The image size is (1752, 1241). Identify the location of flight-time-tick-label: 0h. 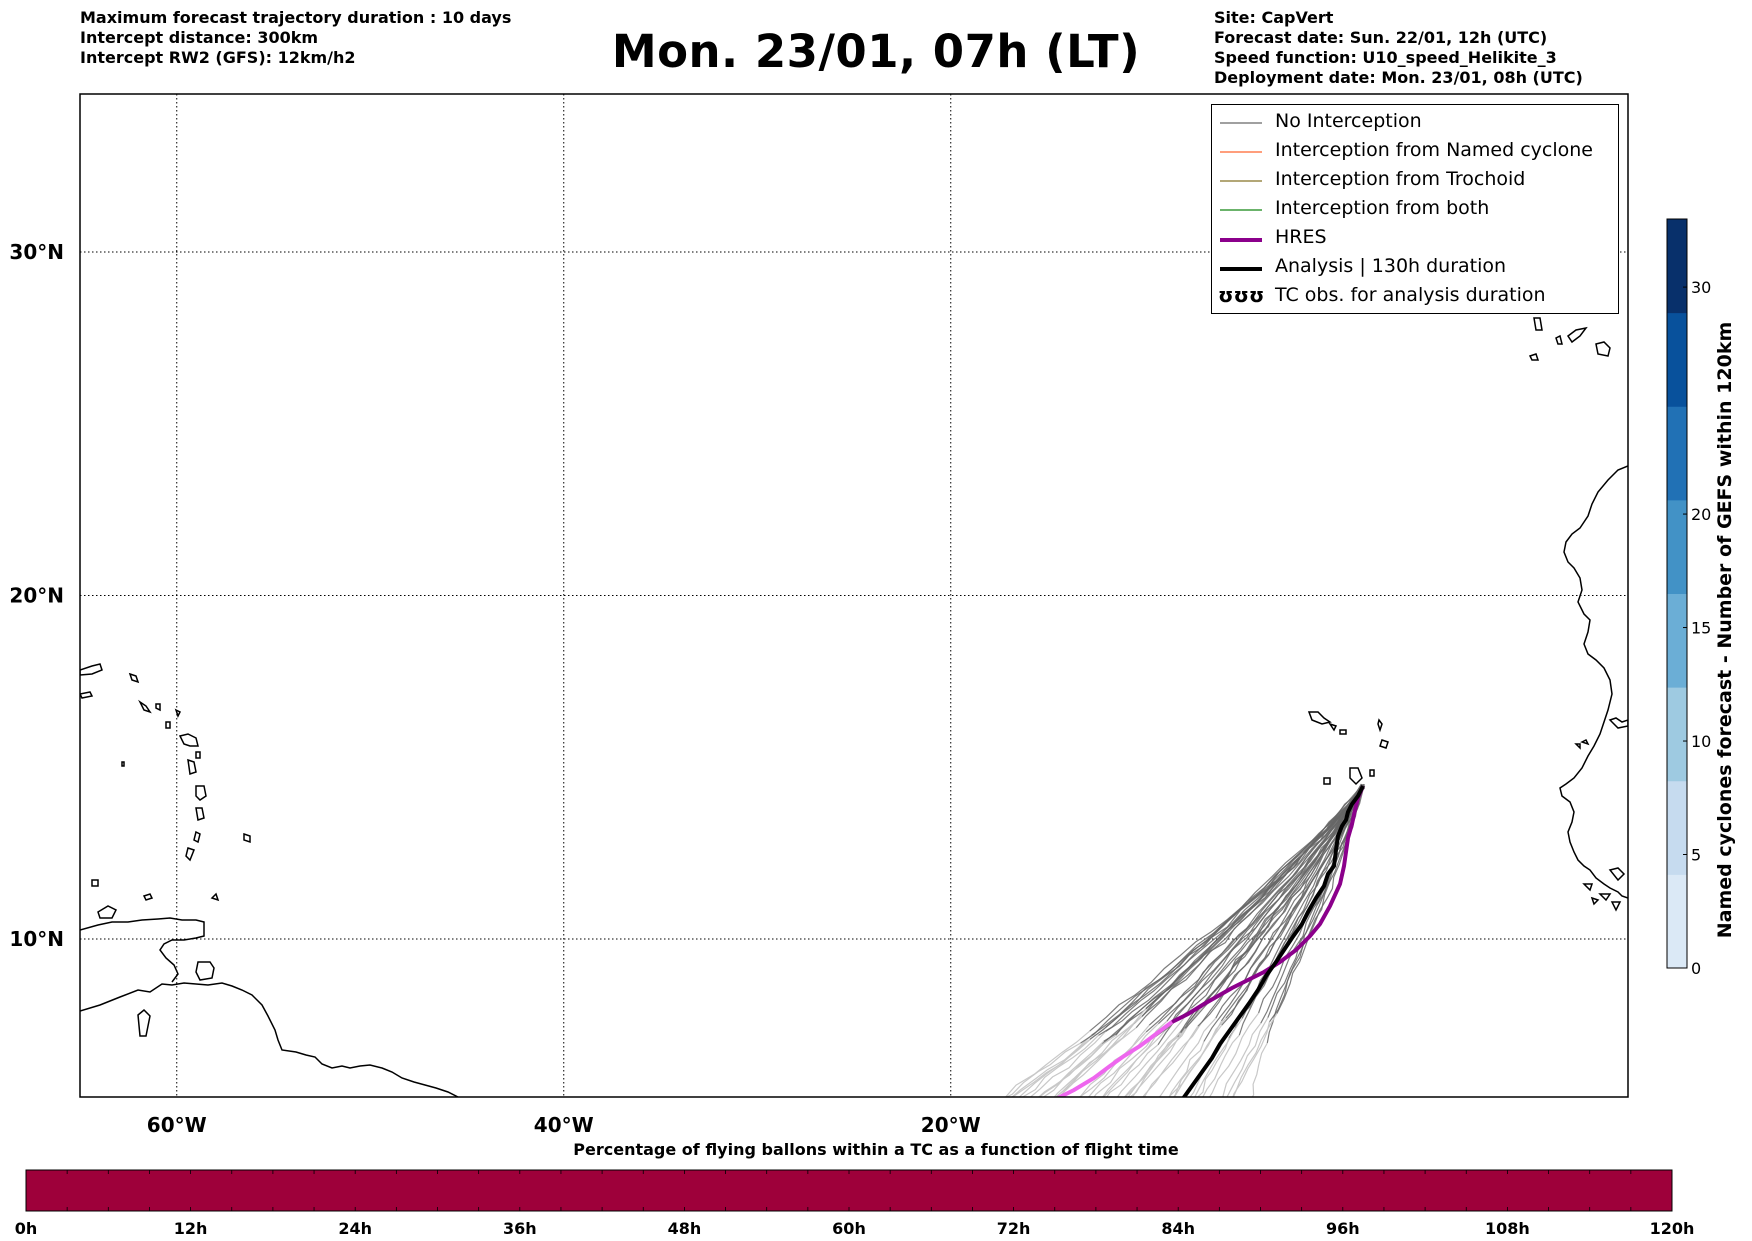
(26, 1228).